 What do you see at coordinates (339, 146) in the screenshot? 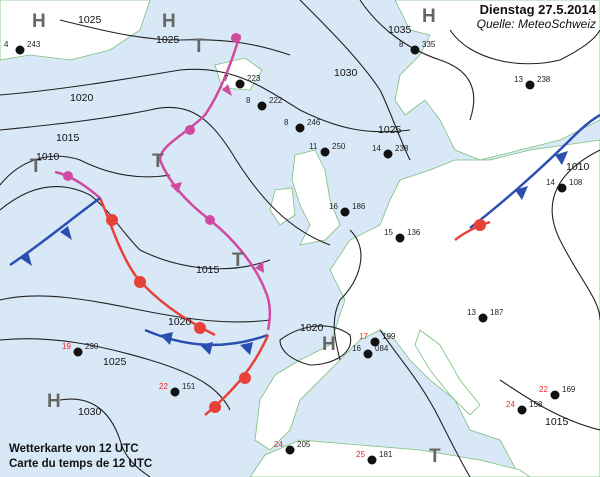
I see `station-pressure: 250` at bounding box center [339, 146].